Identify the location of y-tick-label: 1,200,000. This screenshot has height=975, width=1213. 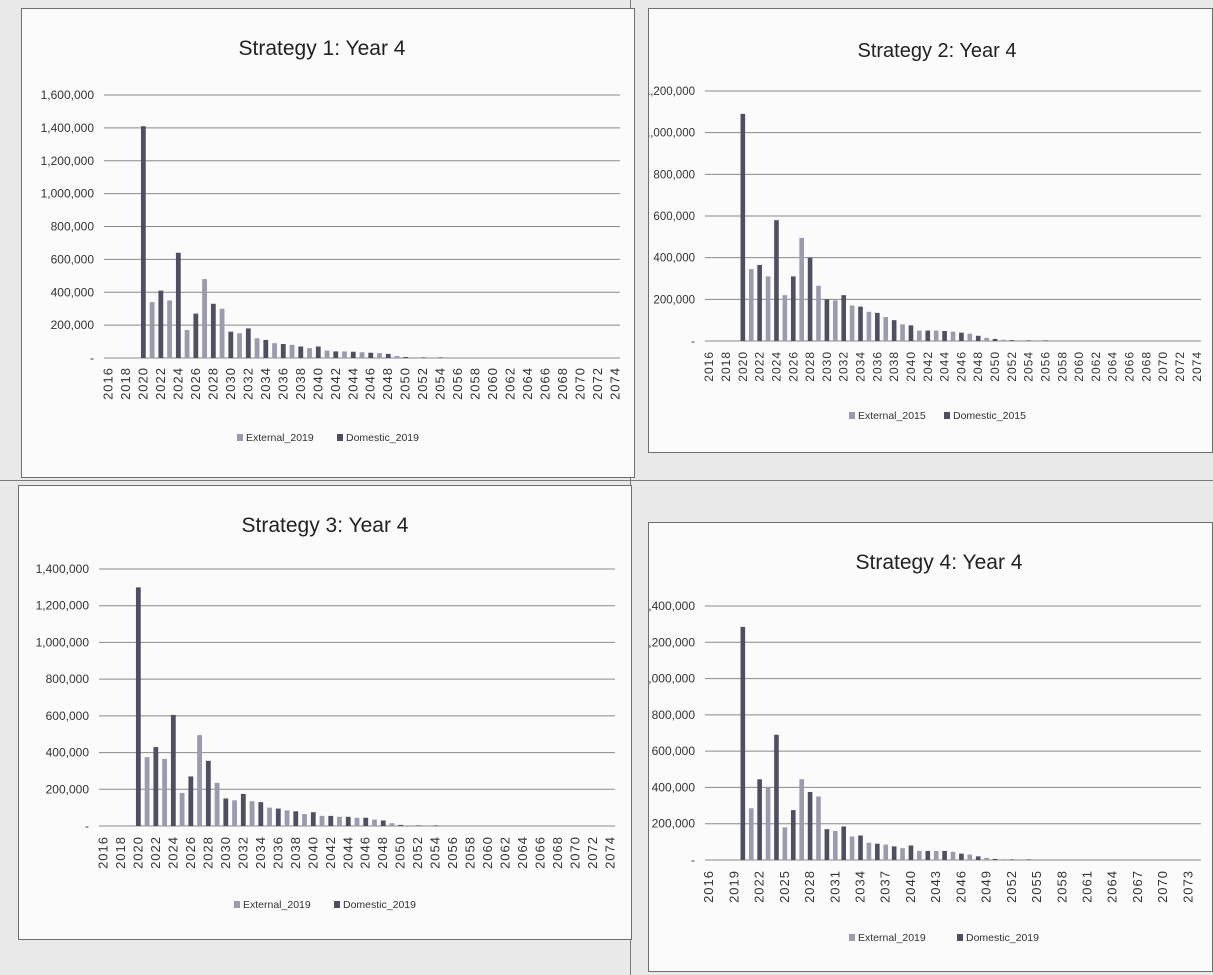
(672, 92).